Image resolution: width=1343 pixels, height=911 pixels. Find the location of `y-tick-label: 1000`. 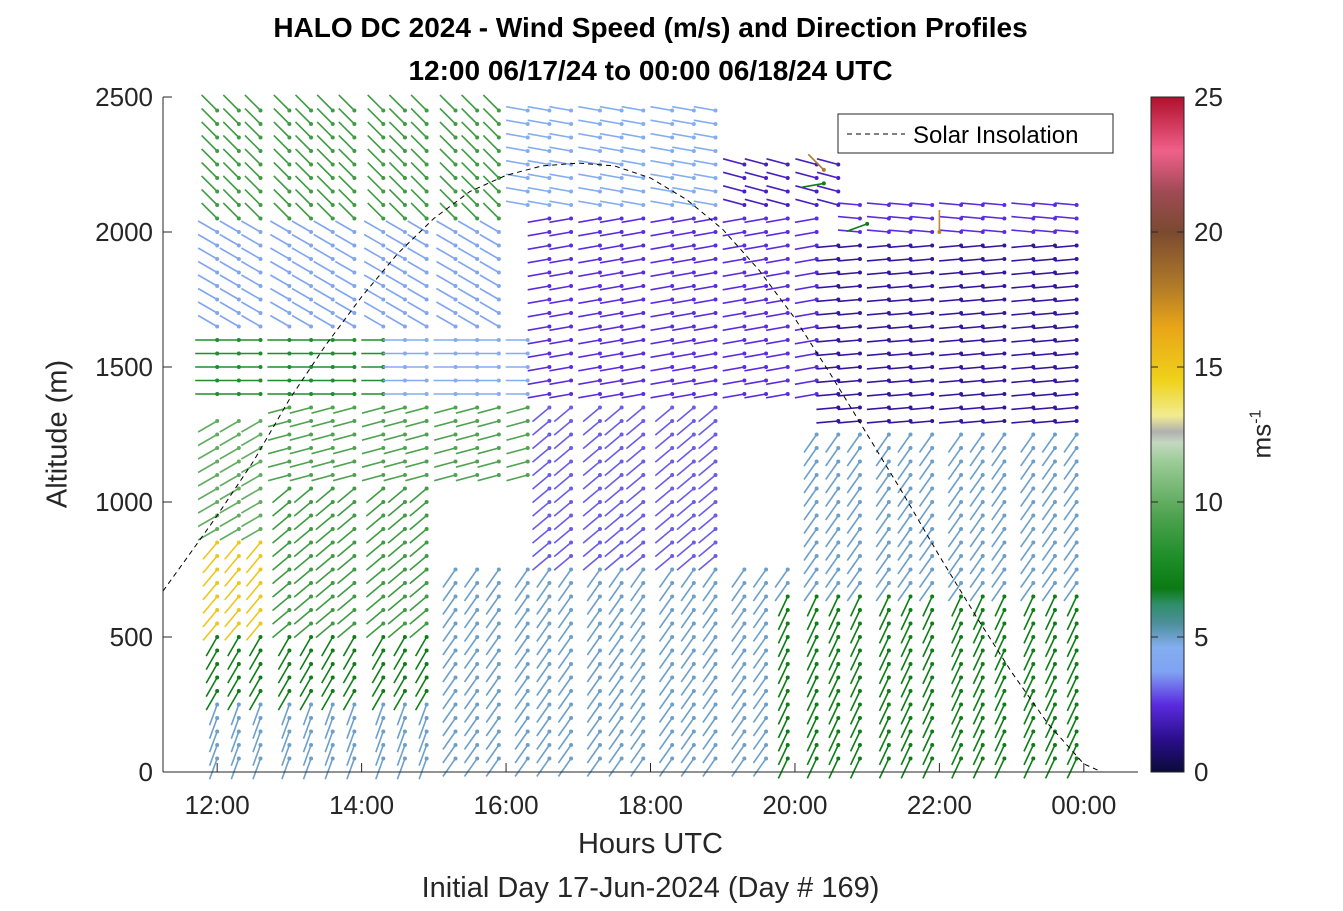

y-tick-label: 1000 is located at coordinates (124, 502).